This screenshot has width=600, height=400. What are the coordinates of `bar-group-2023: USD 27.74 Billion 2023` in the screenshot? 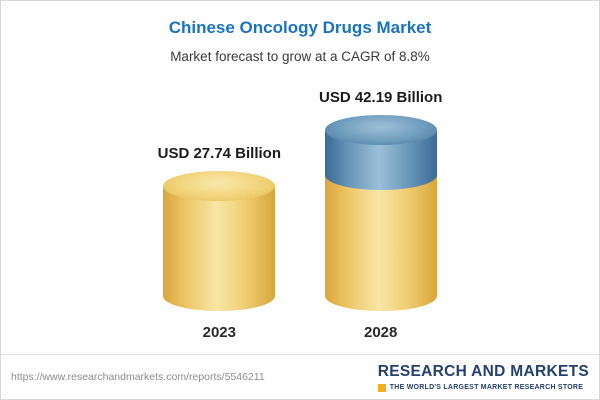 It's located at (219, 243).